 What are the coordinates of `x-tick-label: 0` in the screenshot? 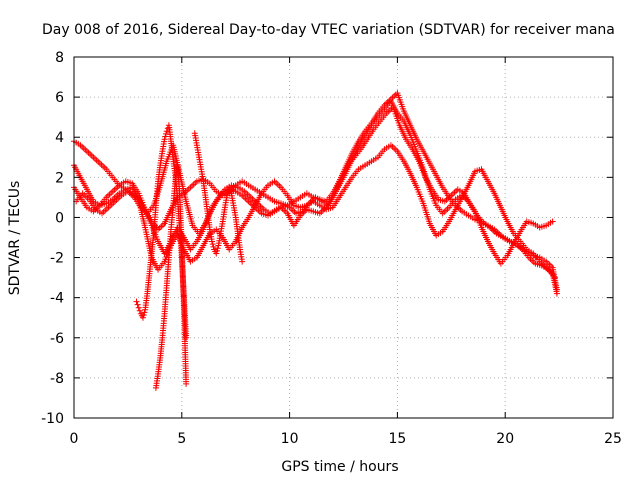 It's located at (74, 439).